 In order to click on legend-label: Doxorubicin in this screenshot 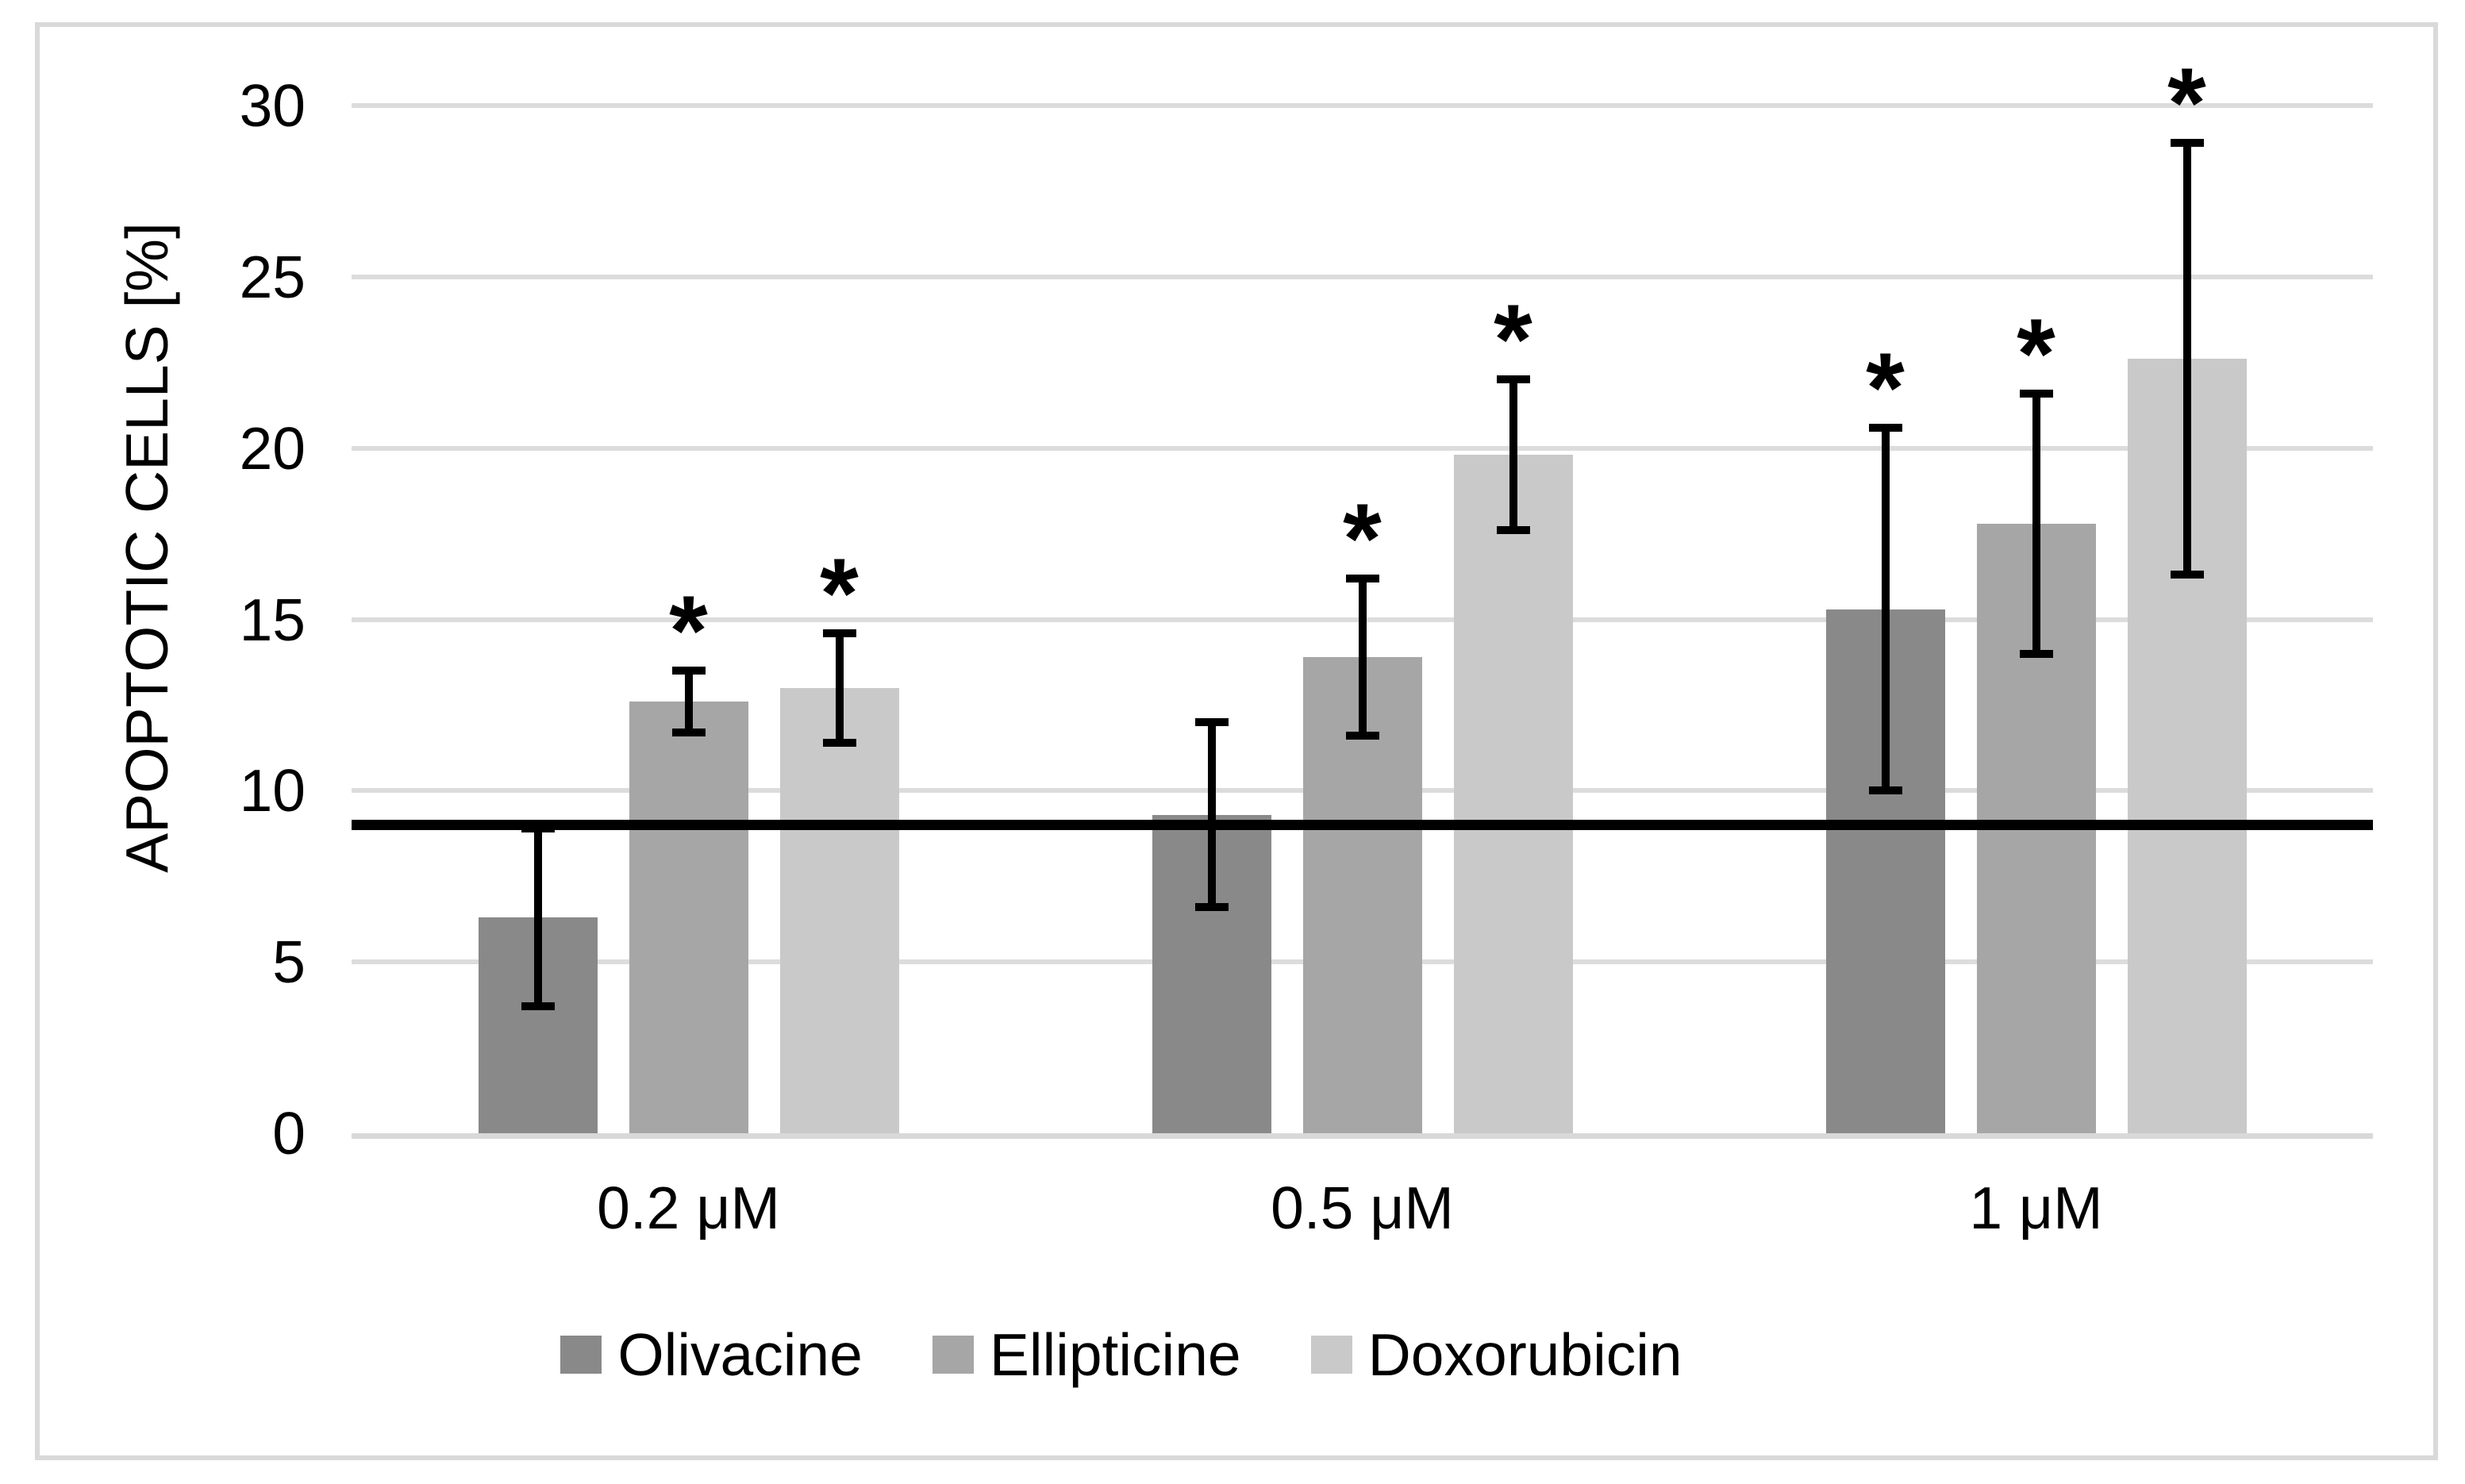, I will do `click(1524, 1354)`.